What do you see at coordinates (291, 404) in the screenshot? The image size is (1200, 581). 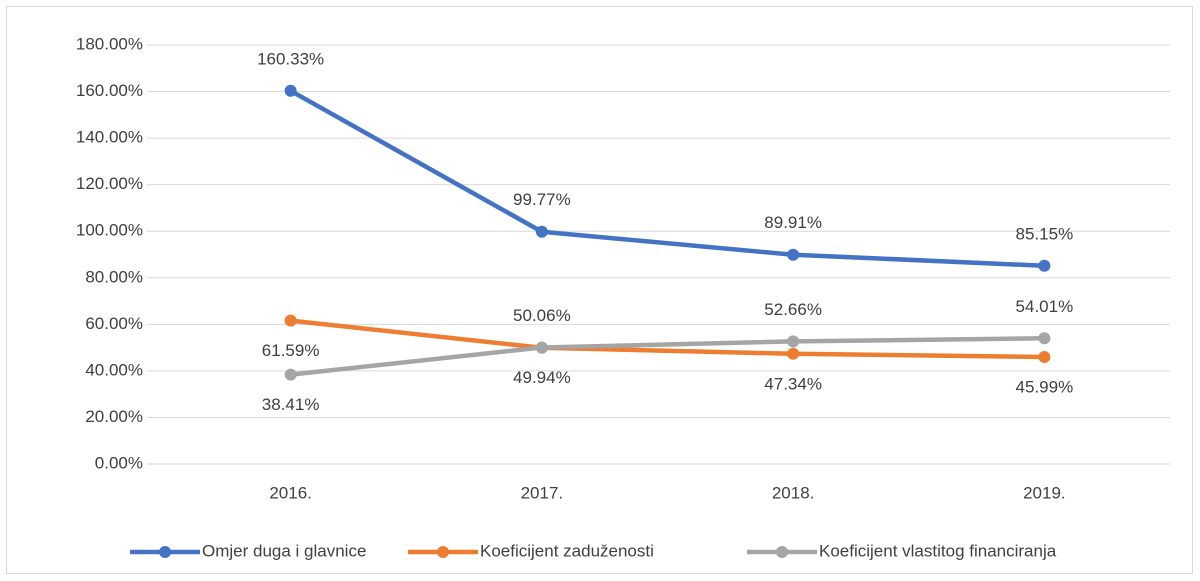 I see `data-label: 38.41%` at bounding box center [291, 404].